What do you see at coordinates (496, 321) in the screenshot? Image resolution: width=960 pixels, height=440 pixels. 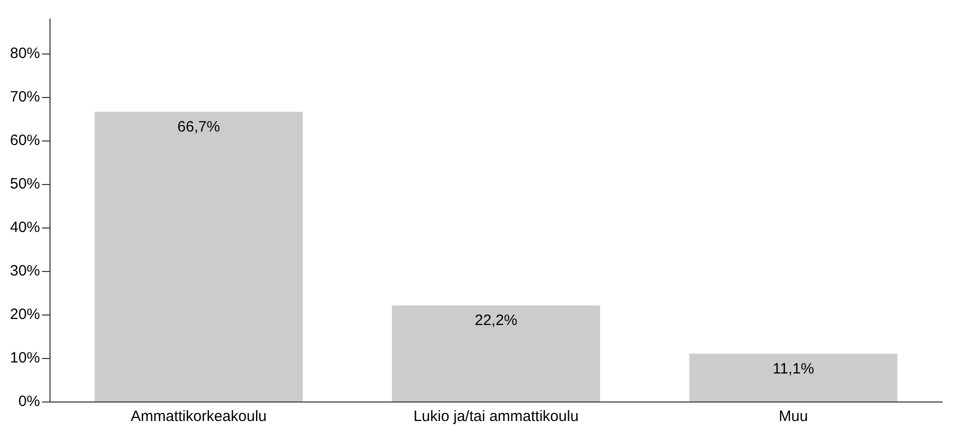 I see `data-label: 22,2%` at bounding box center [496, 321].